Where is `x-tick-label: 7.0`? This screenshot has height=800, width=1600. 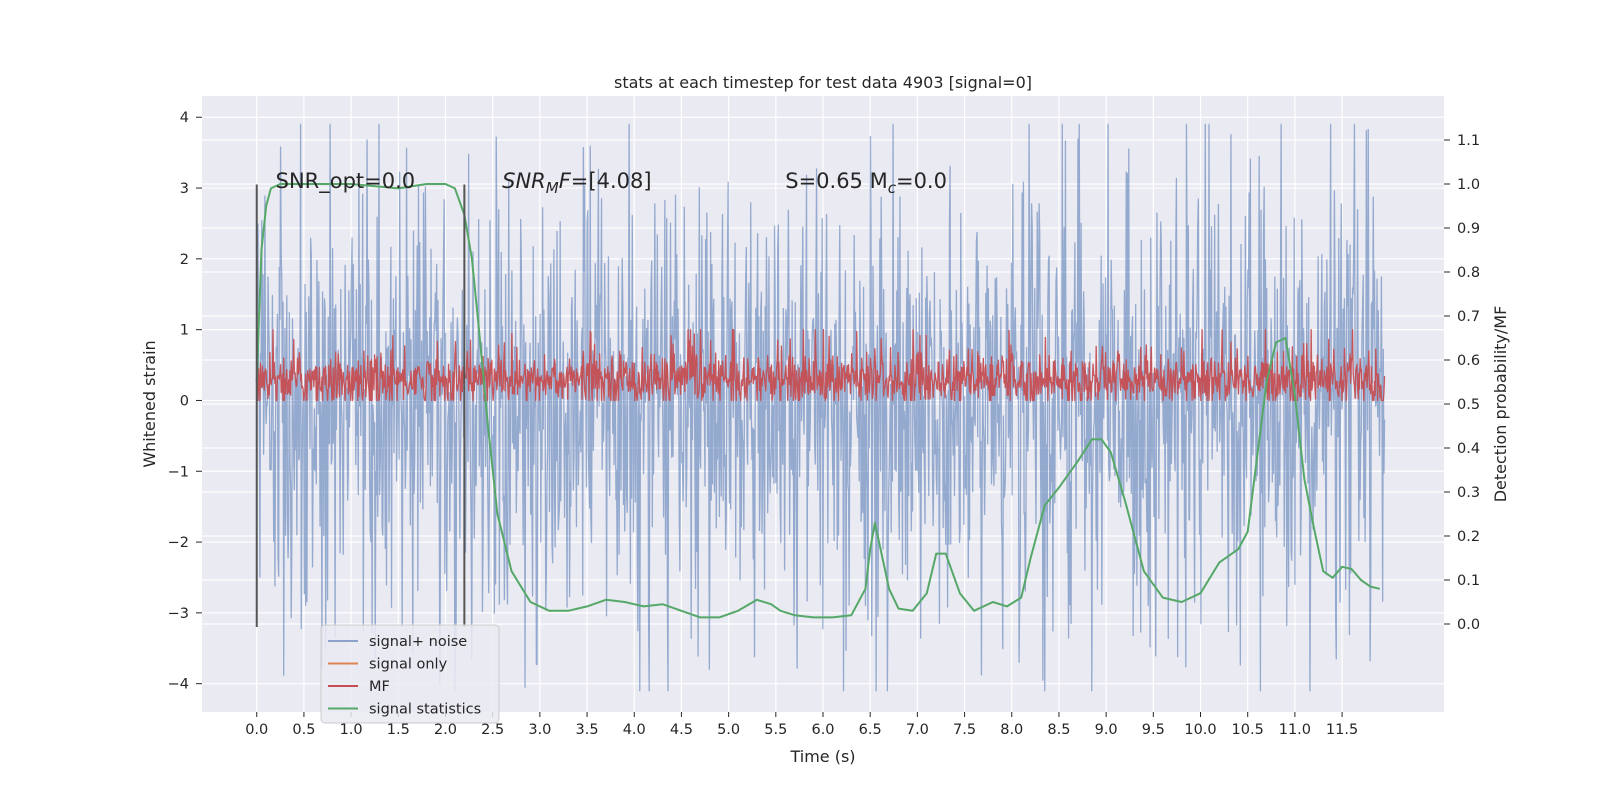
x-tick-label: 7.0 is located at coordinates (917, 730).